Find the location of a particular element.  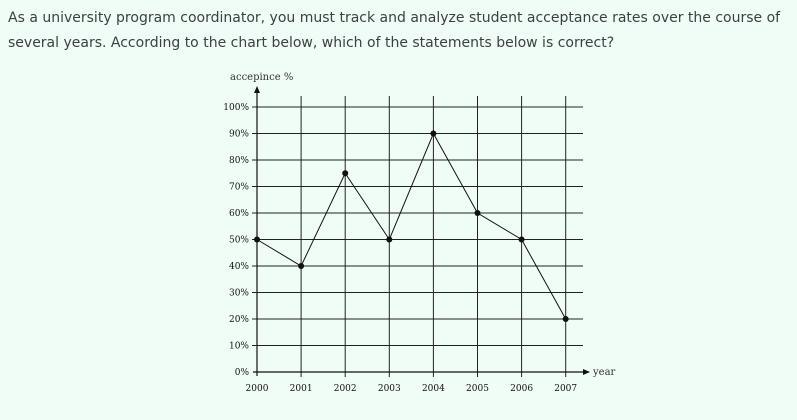

x-tick-label: 2005 is located at coordinates (477, 389).